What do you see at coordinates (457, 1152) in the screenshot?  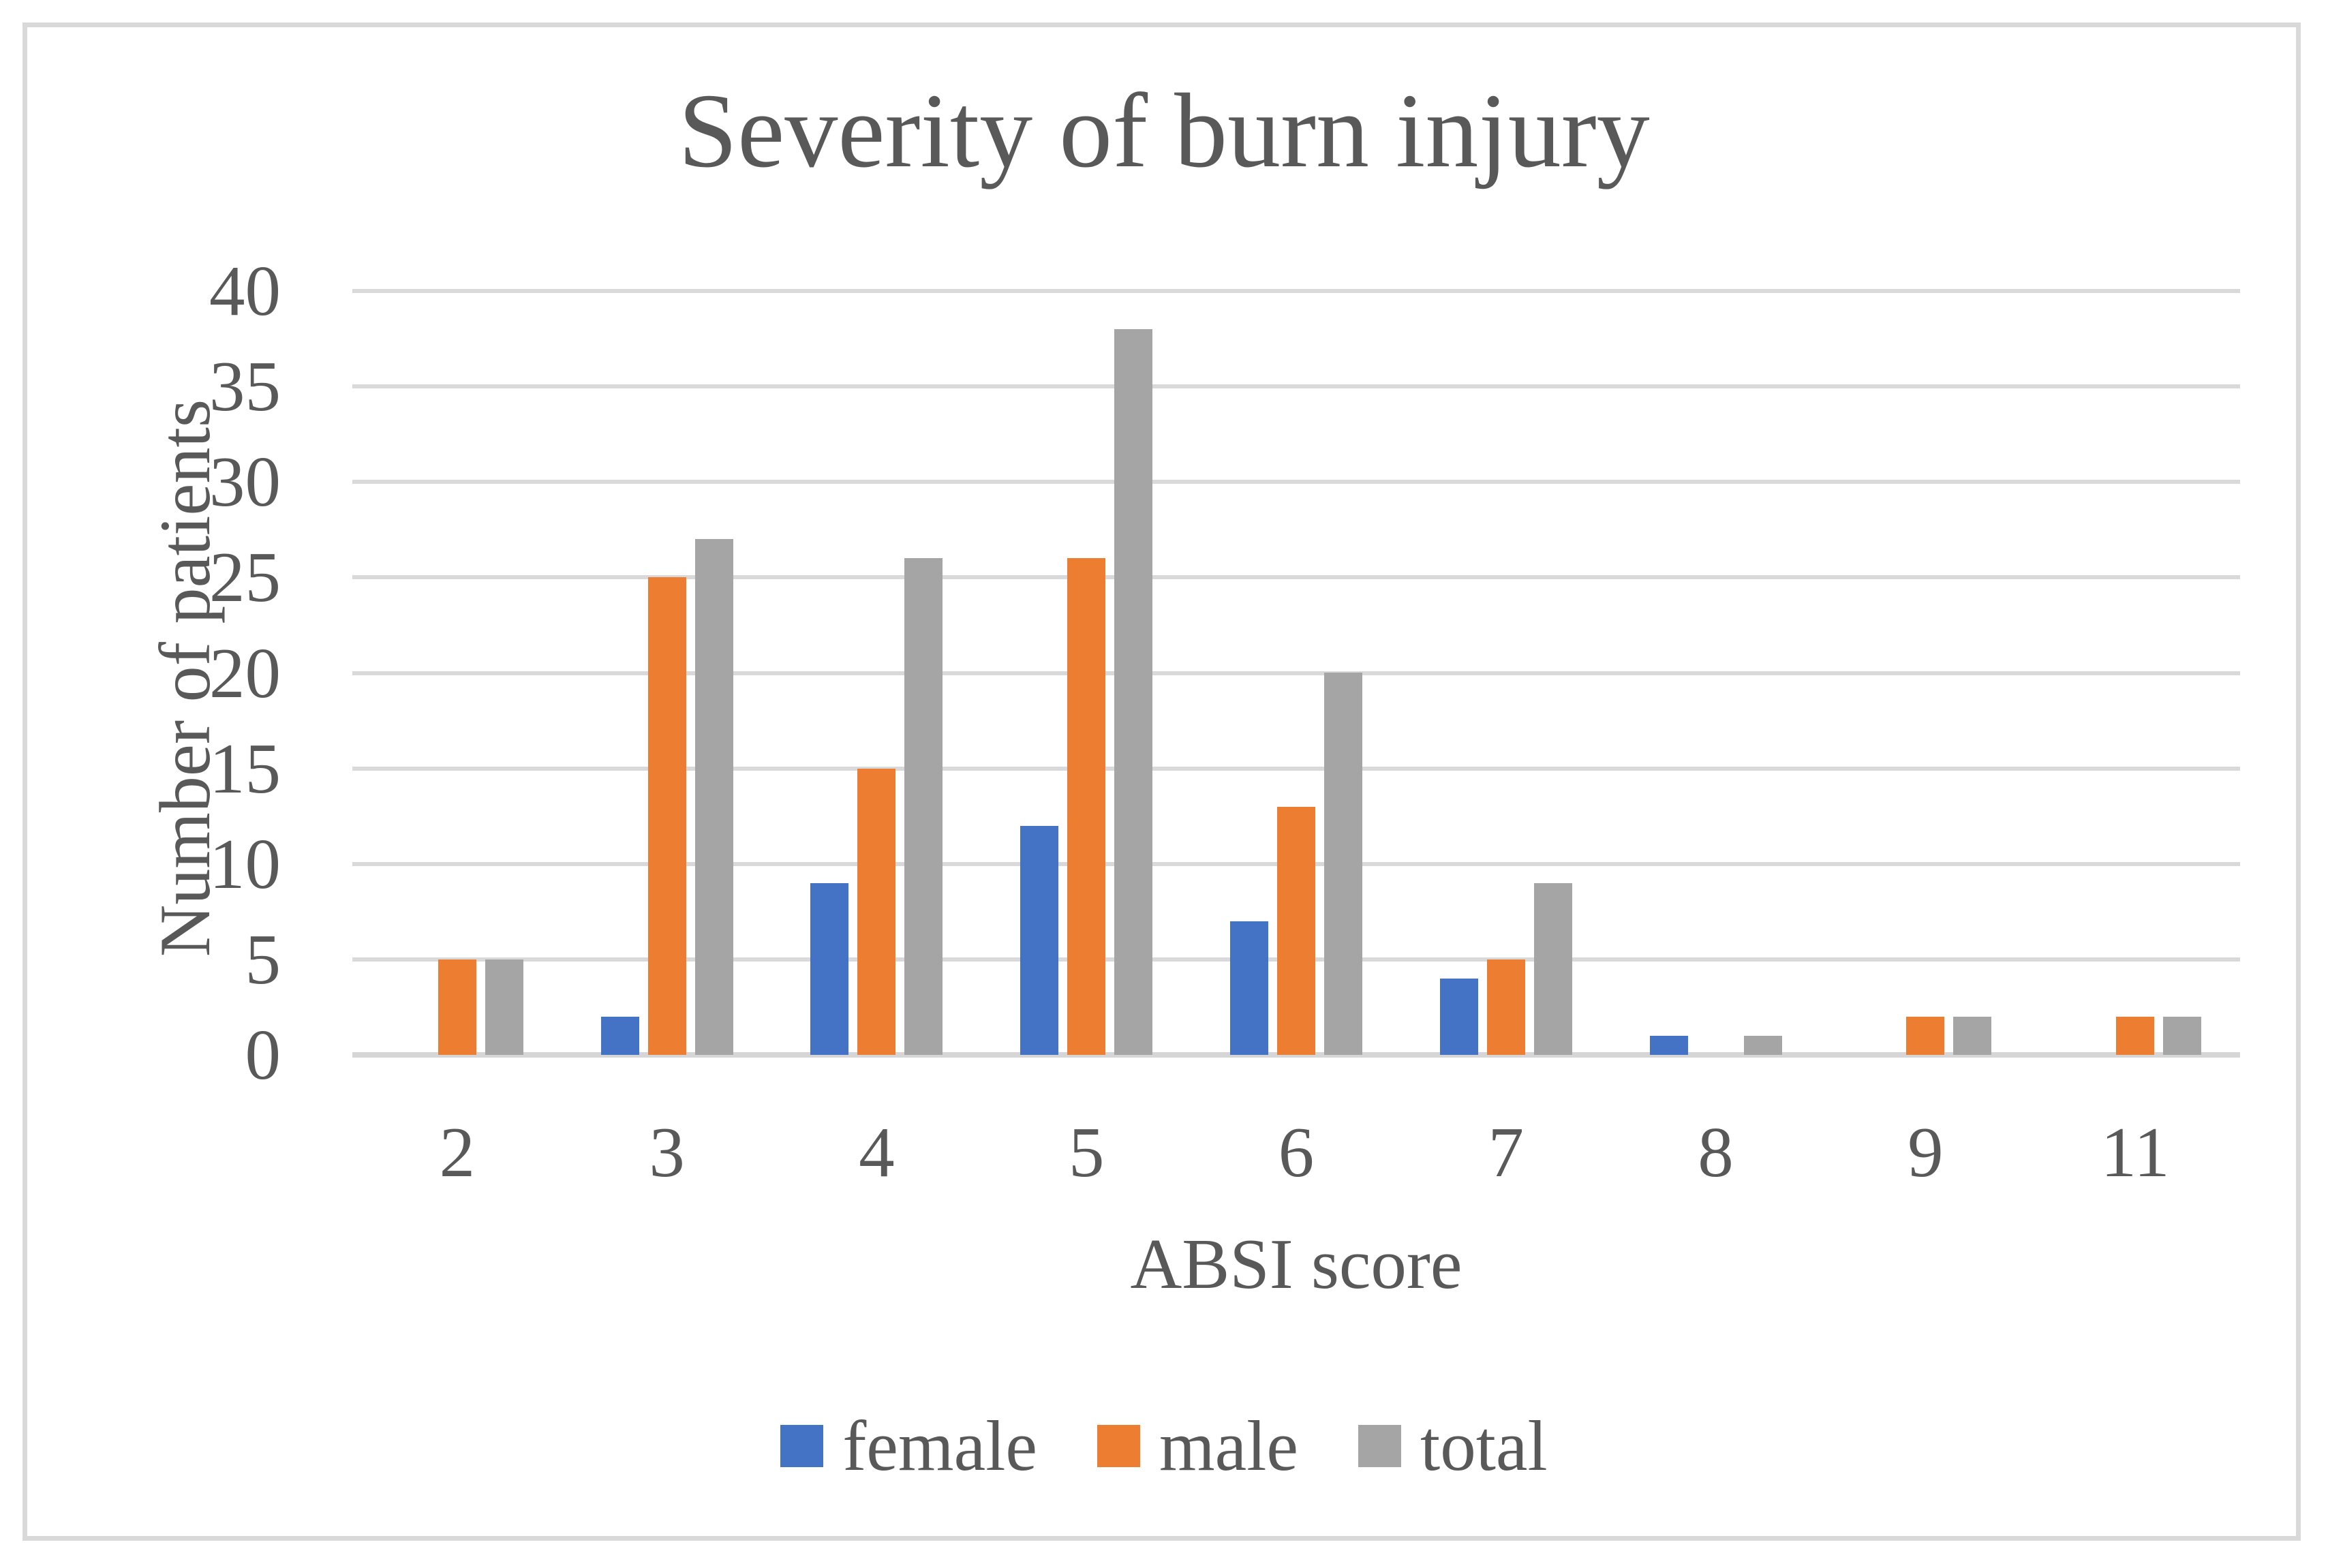 I see `x-tick-label-2: 2` at bounding box center [457, 1152].